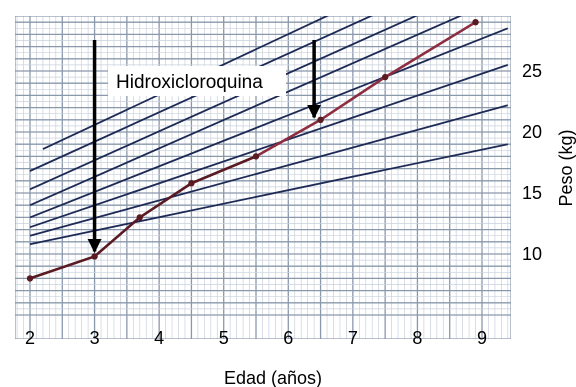 This screenshot has width=576, height=387. Describe the element at coordinates (288, 338) in the screenshot. I see `x-tick-label: 6` at that location.